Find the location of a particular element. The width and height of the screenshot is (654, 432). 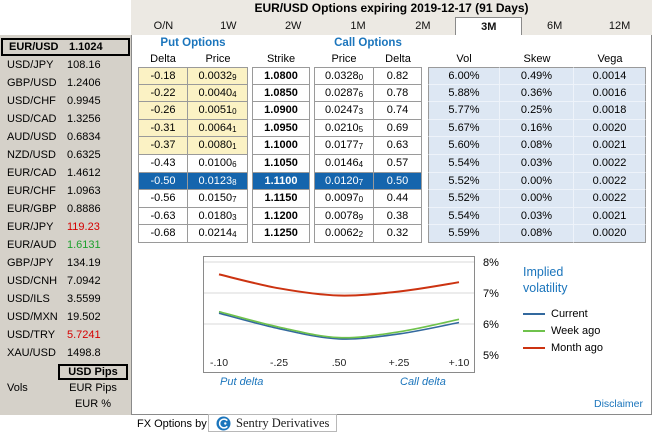

call-price-cell: 0.01777 is located at coordinates (344, 146).